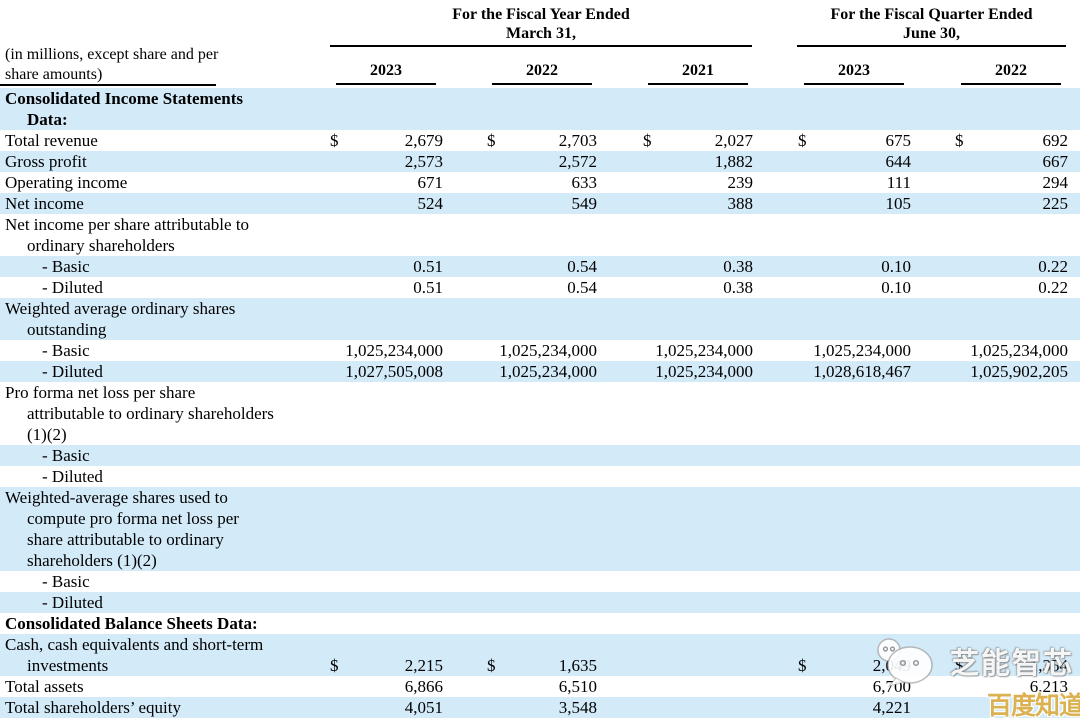  I want to click on table-row: Consolidated Balance Sheets Data:, so click(540, 623).